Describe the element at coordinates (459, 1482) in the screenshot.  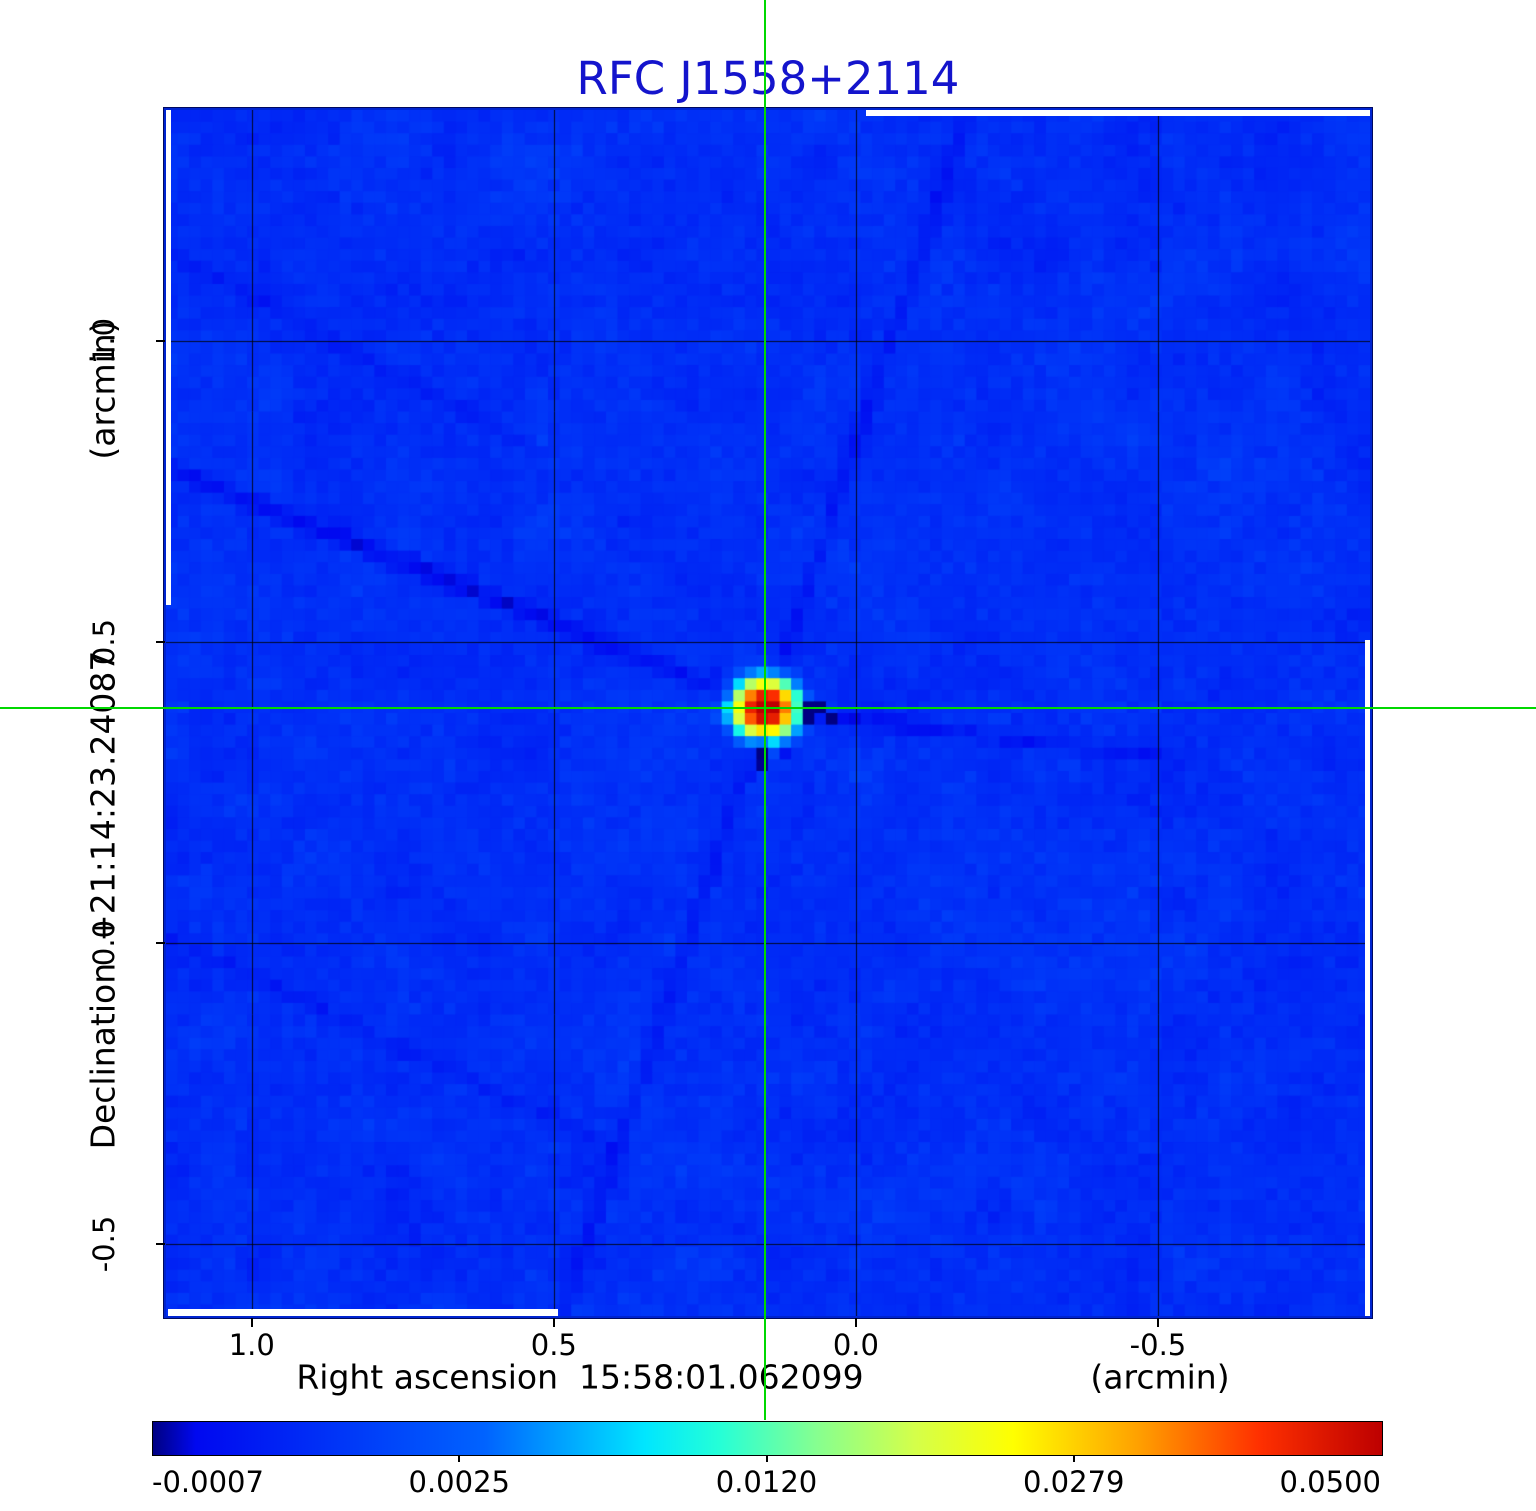
I see `colorbar-tick-label: 0.0025` at that location.